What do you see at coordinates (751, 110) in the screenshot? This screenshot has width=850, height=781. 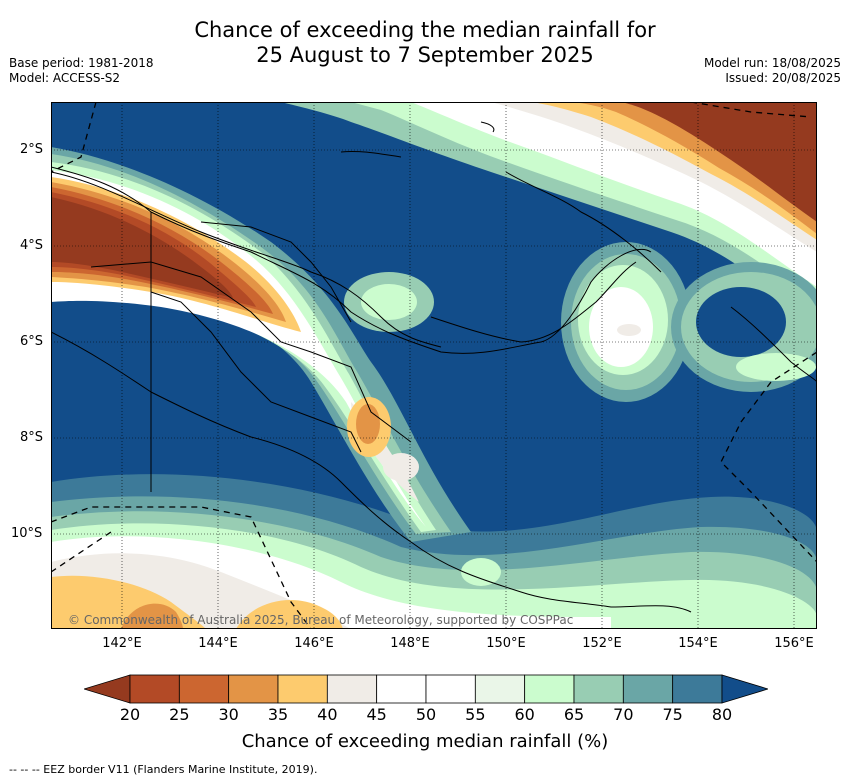 I see `eez-ne` at bounding box center [751, 110].